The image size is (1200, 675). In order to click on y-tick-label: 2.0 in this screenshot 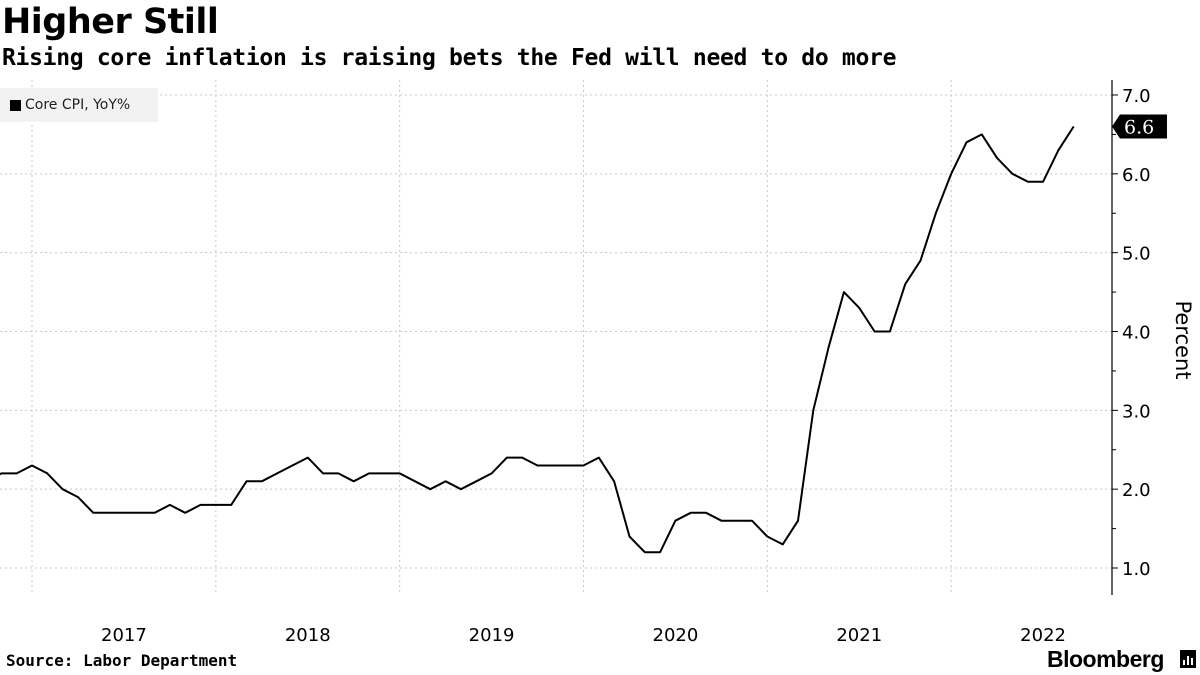, I will do `click(1136, 490)`.